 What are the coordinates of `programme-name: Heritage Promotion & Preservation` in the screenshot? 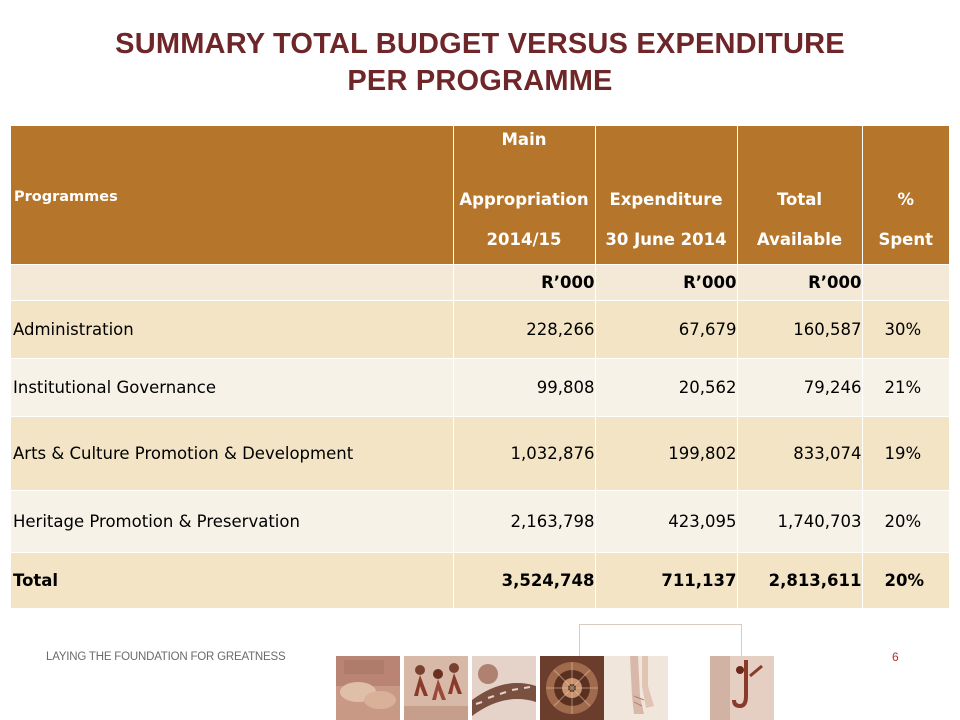 It's located at (232, 521).